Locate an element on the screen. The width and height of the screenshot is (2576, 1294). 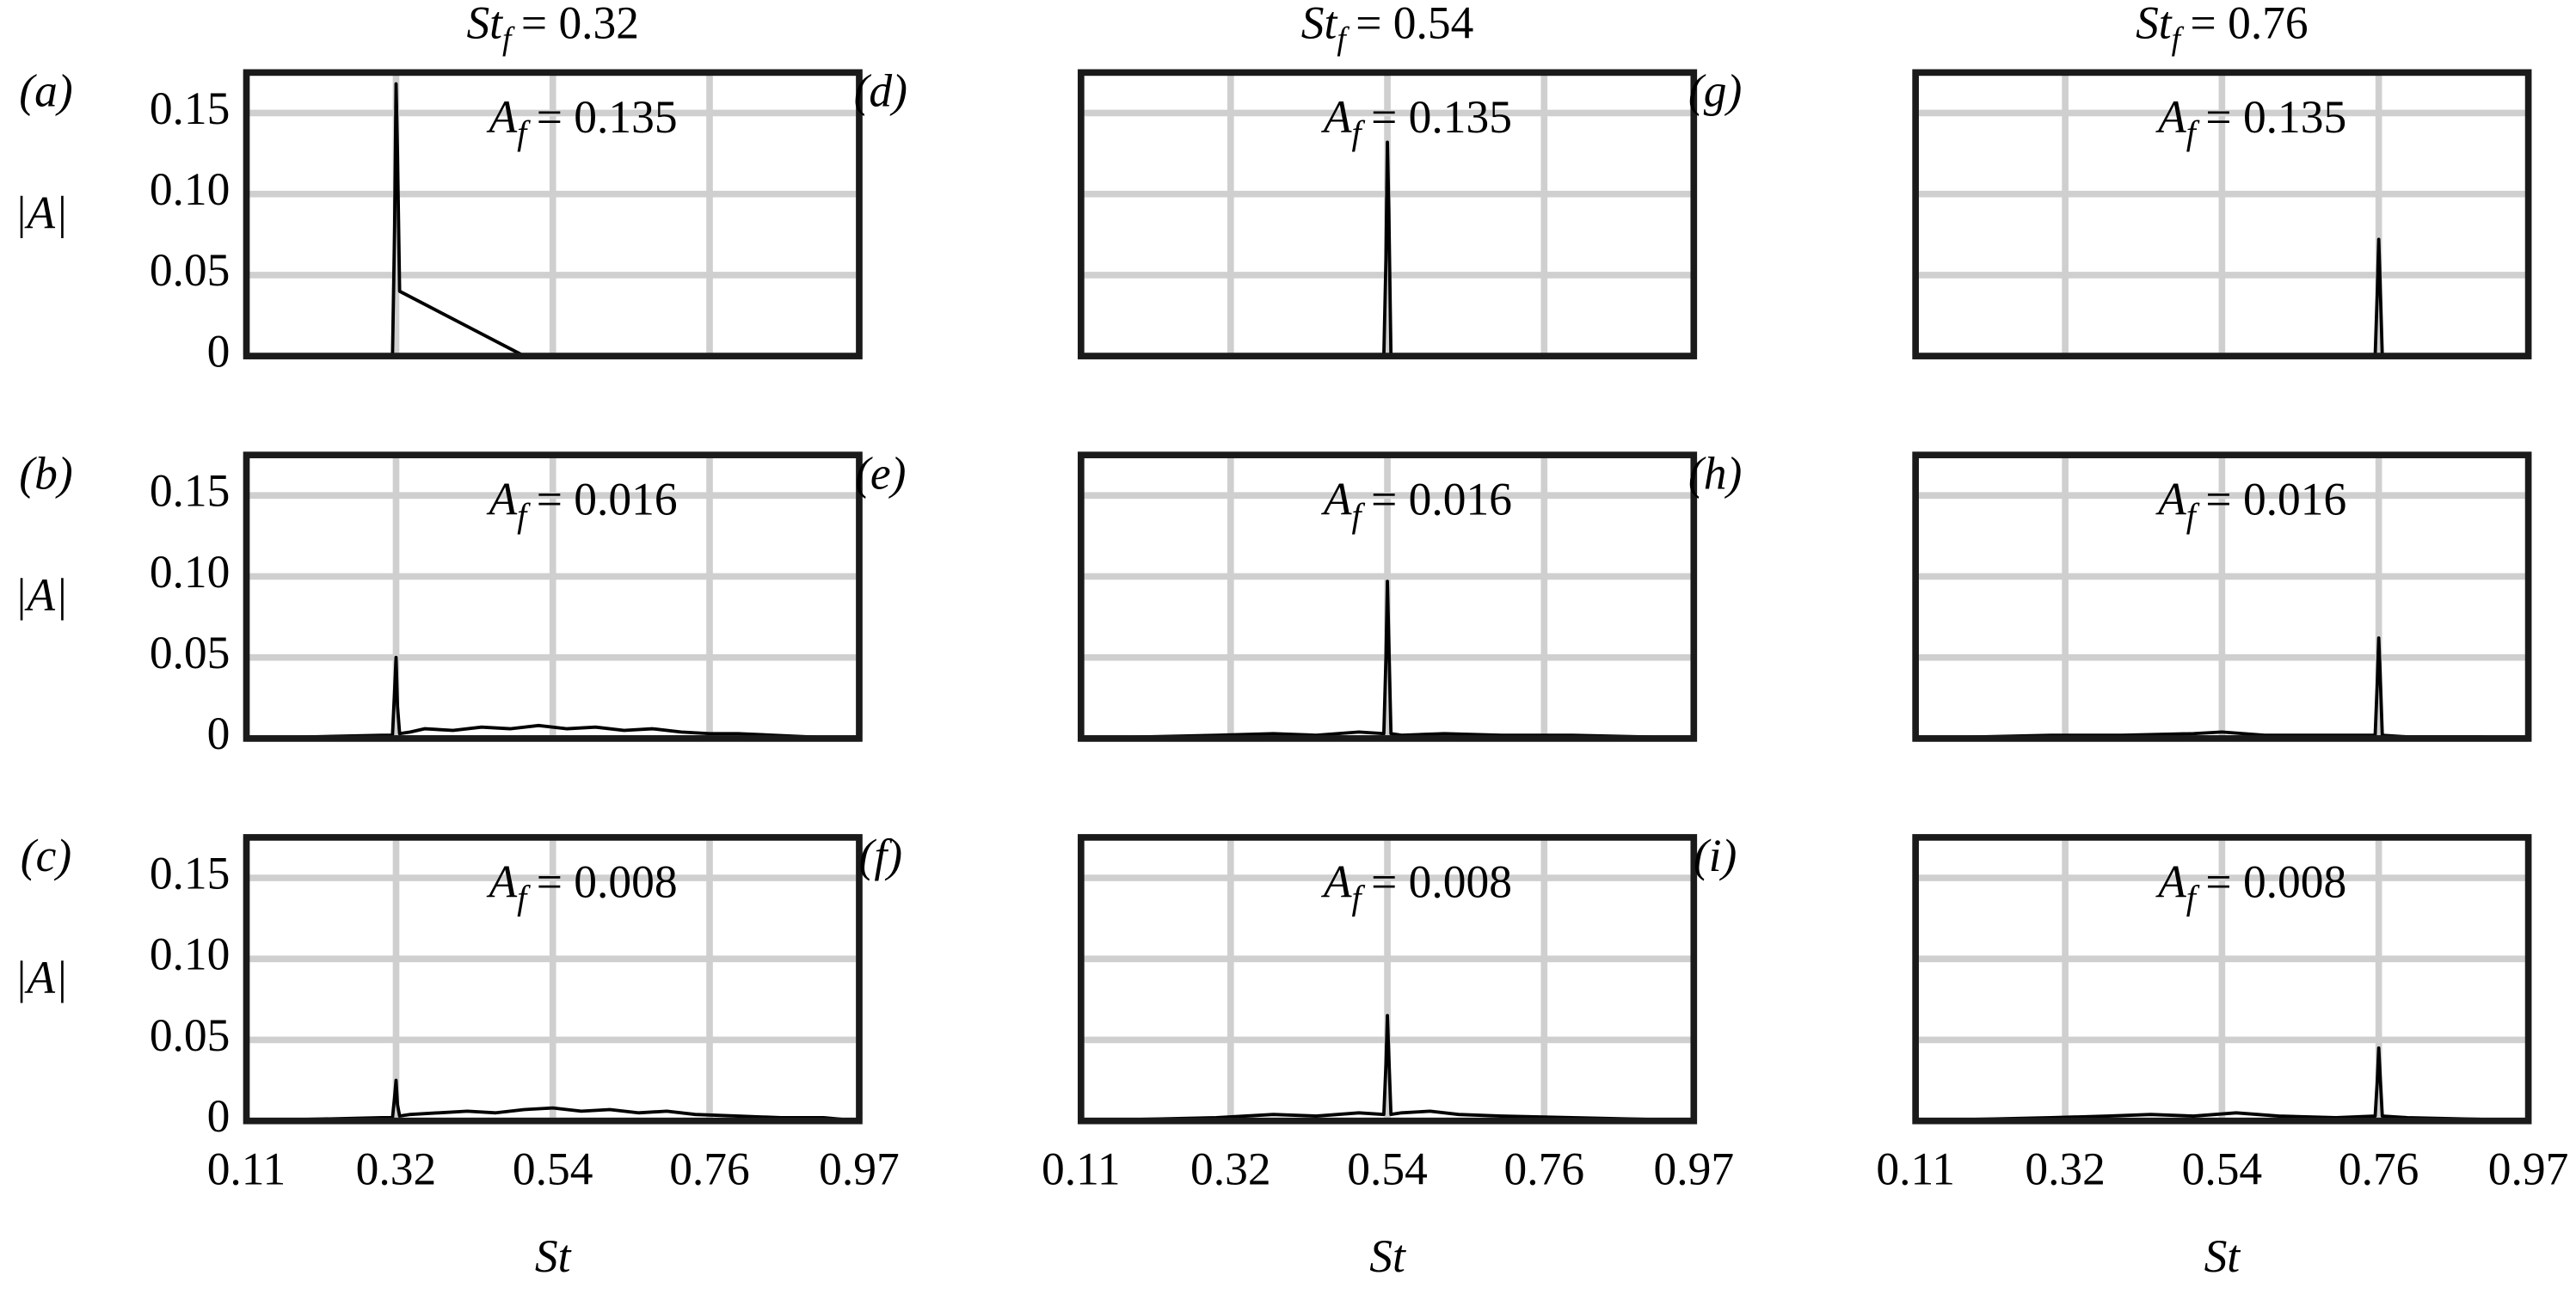
panel-label: (g) is located at coordinates (1715, 90).